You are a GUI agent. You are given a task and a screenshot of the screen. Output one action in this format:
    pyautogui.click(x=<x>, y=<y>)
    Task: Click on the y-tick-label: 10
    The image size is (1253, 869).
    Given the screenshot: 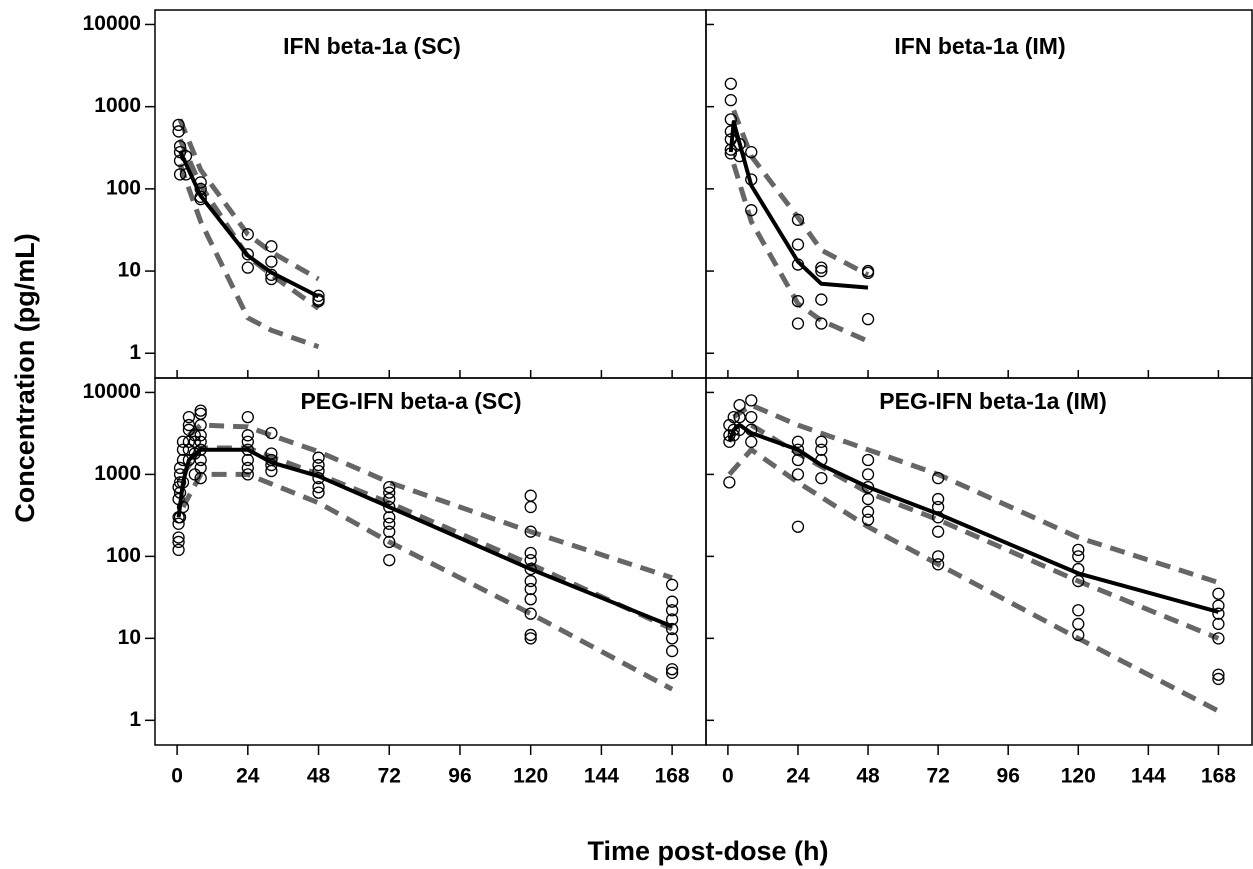 What is the action you would take?
    pyautogui.click(x=129, y=637)
    